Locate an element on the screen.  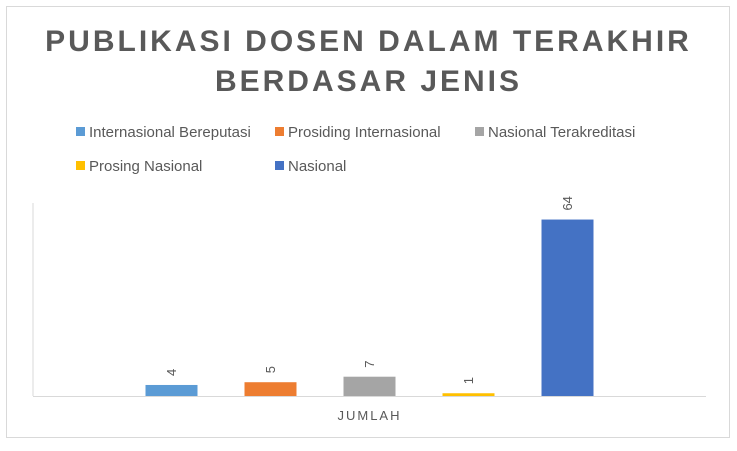
chart-title-line-1: PUBLIKASI DOSEN DALAM TERAKHIR is located at coordinates (368, 41).